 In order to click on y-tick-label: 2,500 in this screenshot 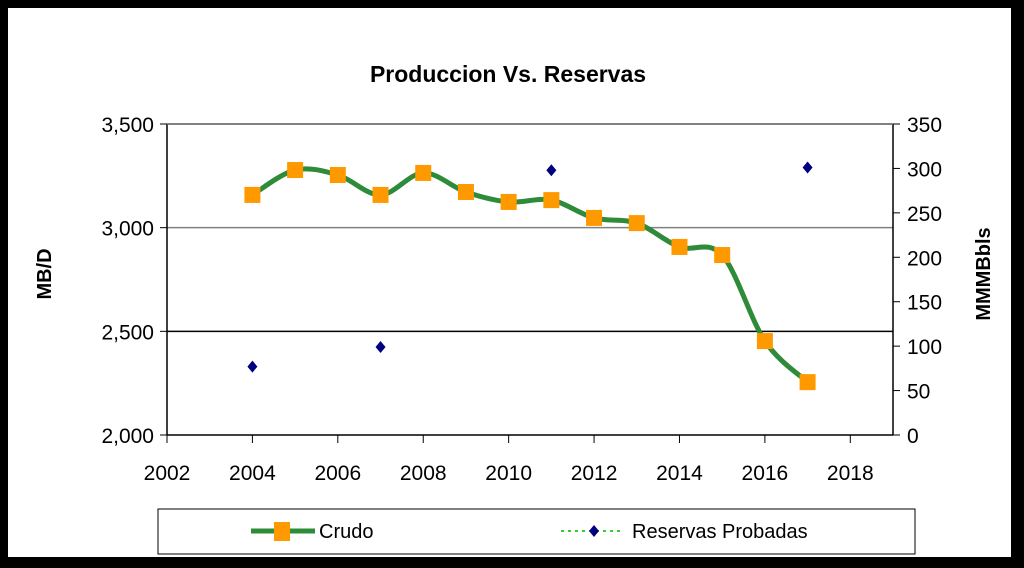, I will do `click(127, 332)`.